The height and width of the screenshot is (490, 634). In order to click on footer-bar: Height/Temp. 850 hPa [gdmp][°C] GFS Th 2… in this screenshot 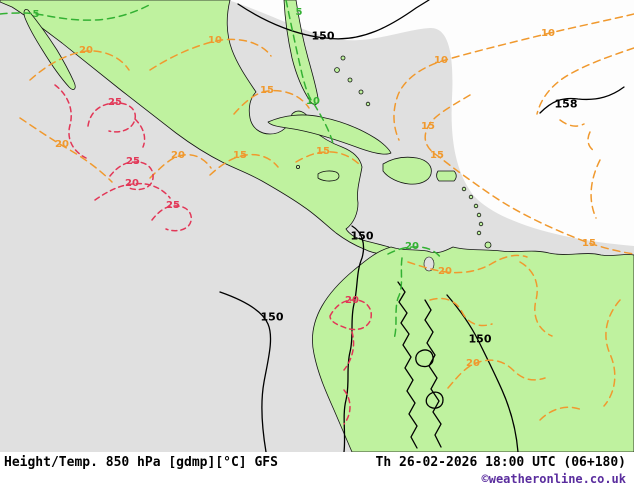, I will do `click(317, 471)`.